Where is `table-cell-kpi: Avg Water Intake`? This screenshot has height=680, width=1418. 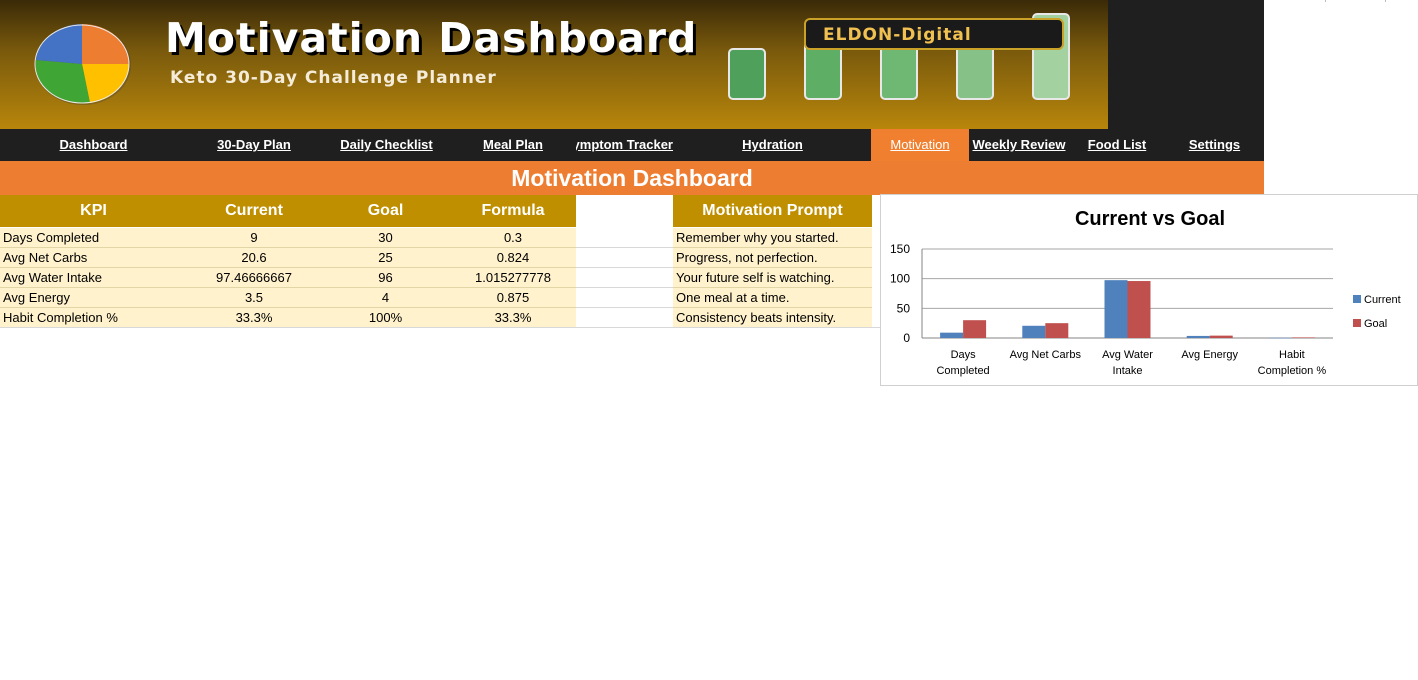
table-cell-kpi: Avg Water Intake is located at coordinates (93, 278).